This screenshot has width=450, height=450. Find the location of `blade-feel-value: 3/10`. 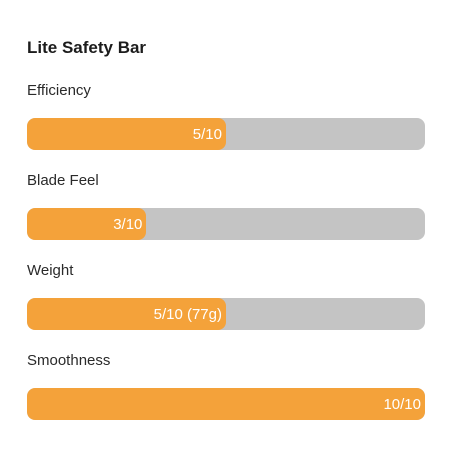

blade-feel-value: 3/10 is located at coordinates (128, 224).